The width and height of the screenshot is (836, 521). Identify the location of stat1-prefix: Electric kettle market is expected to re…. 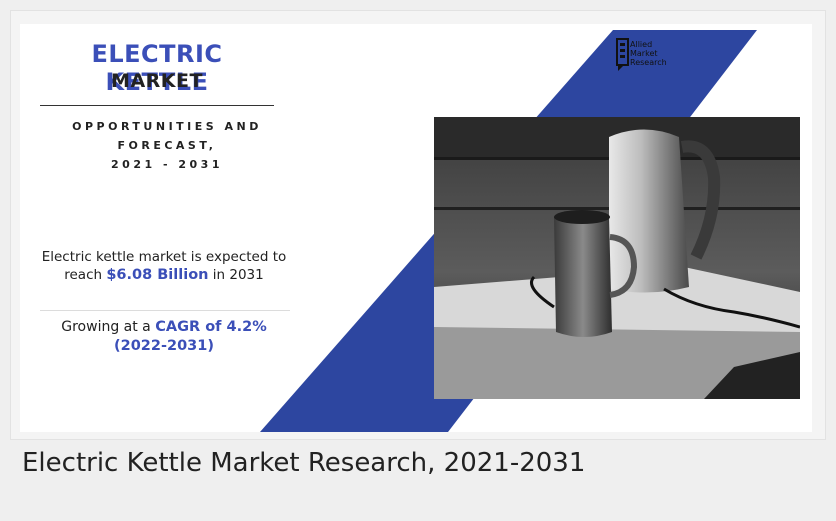
(164, 266).